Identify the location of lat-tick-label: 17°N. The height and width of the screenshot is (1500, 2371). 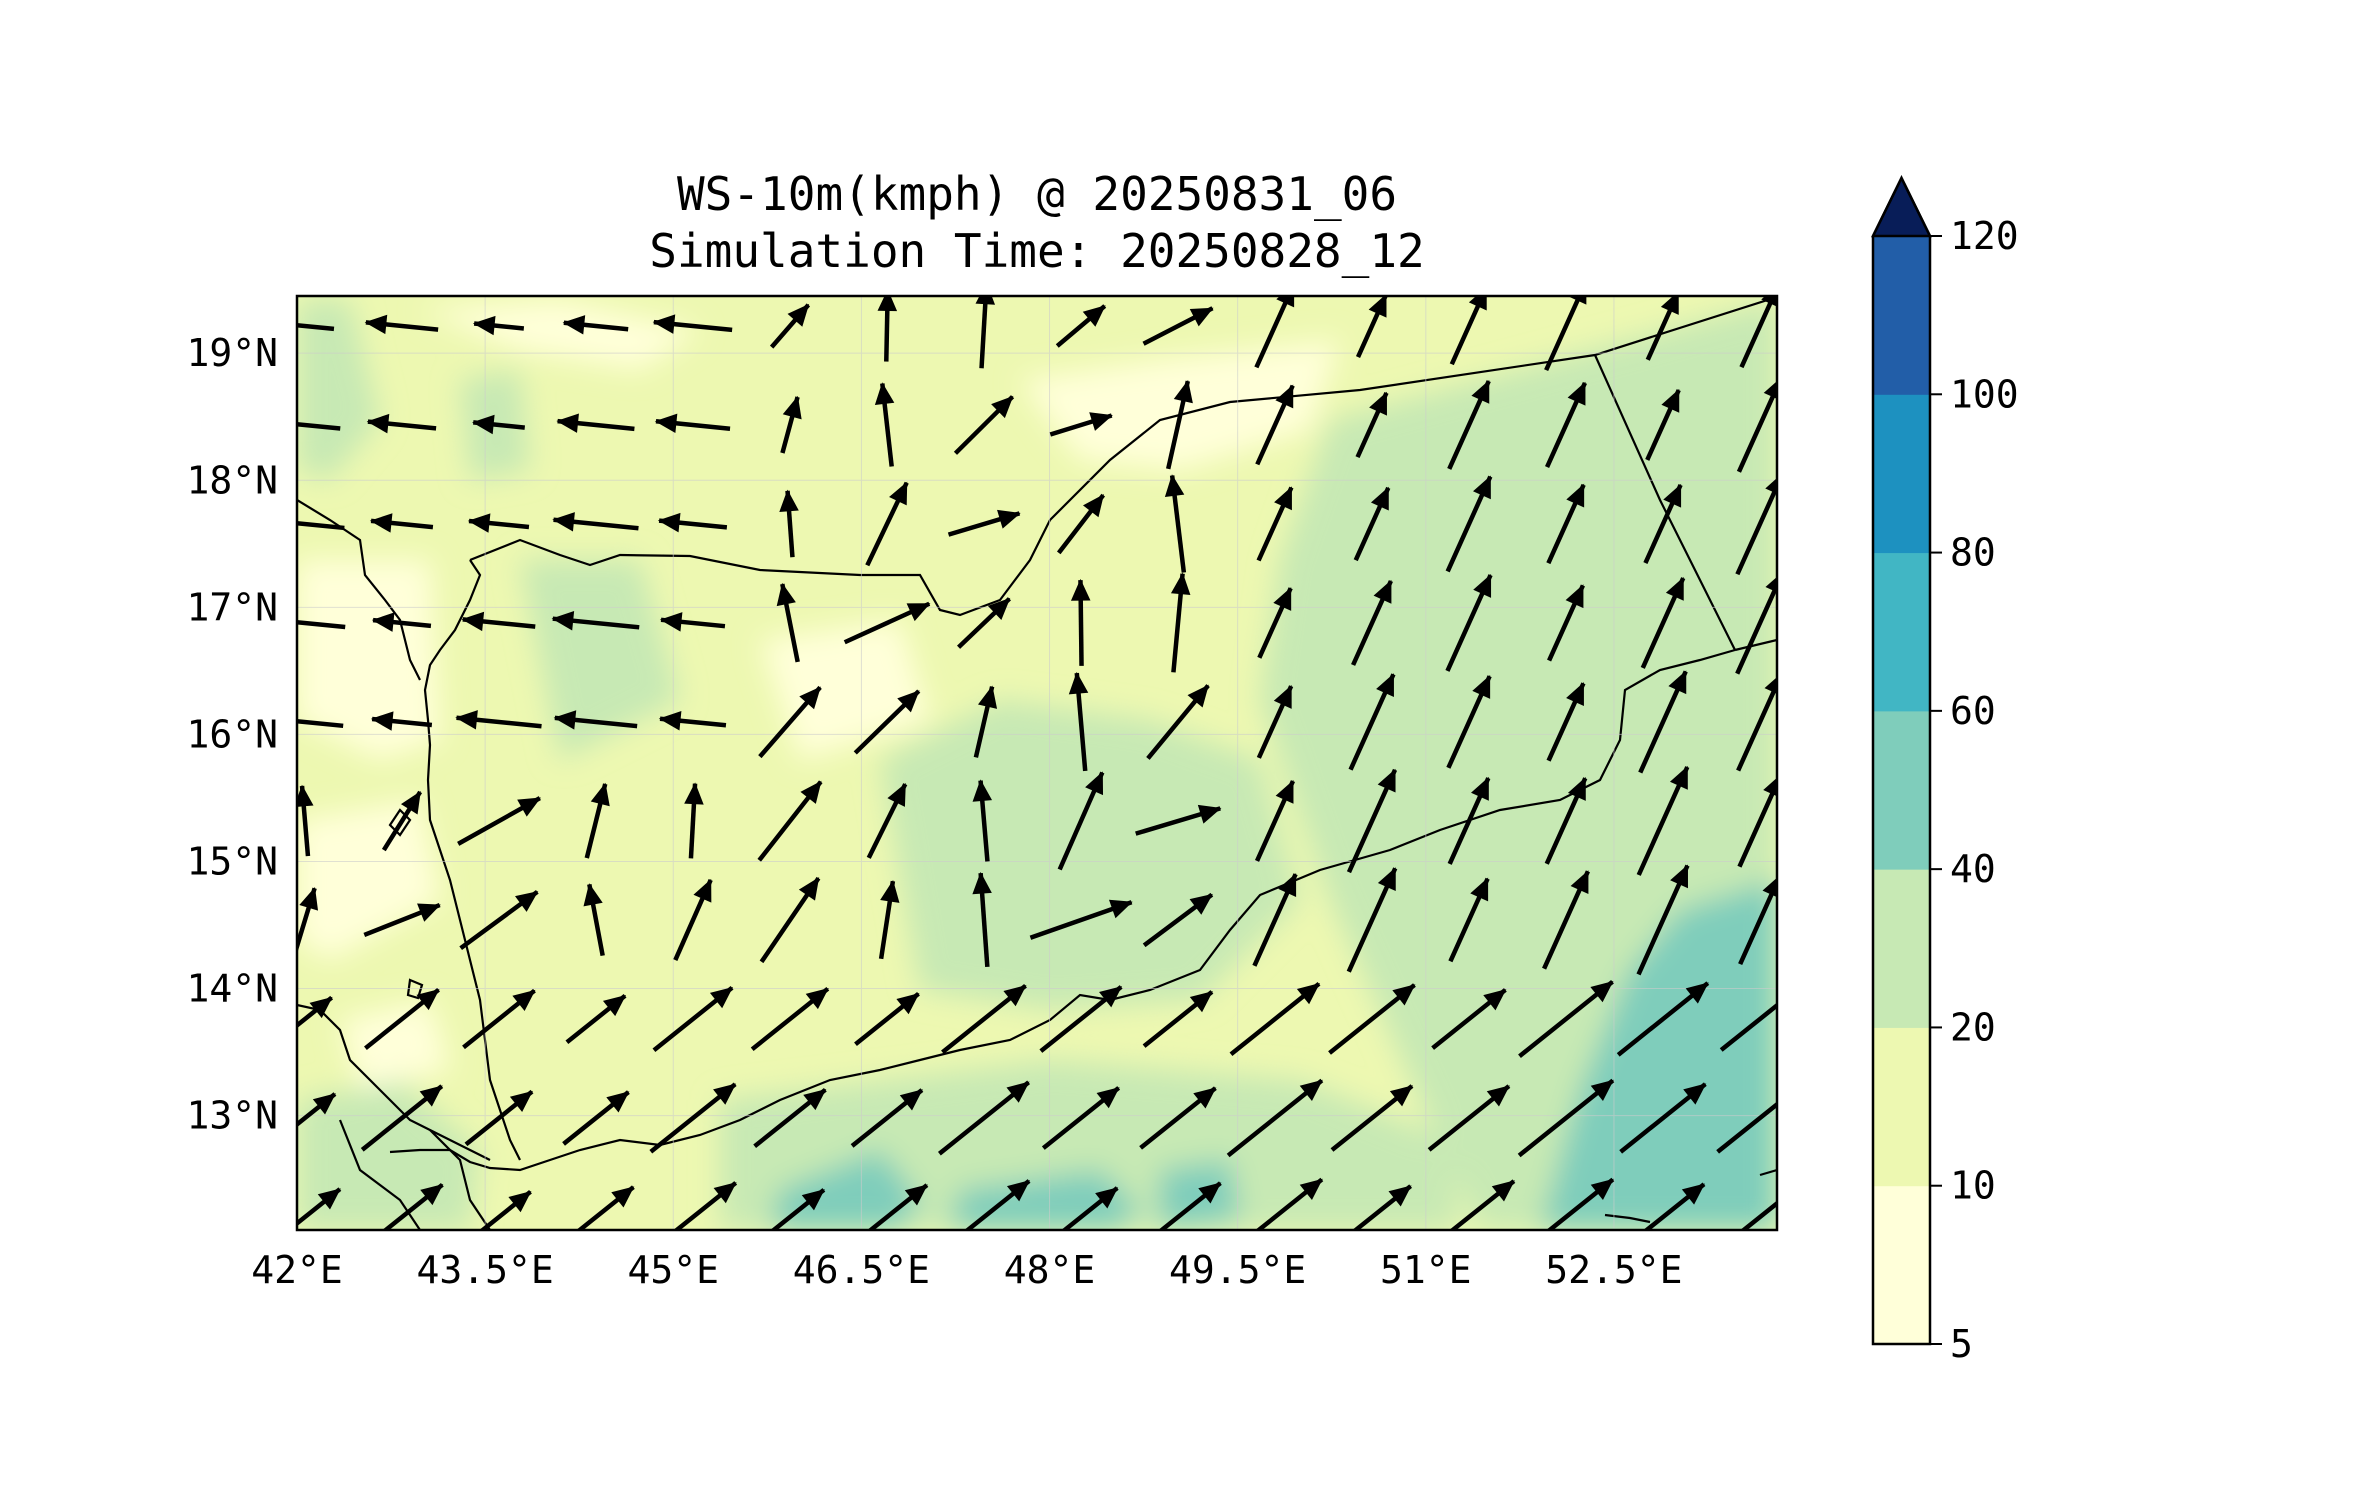
(232, 607).